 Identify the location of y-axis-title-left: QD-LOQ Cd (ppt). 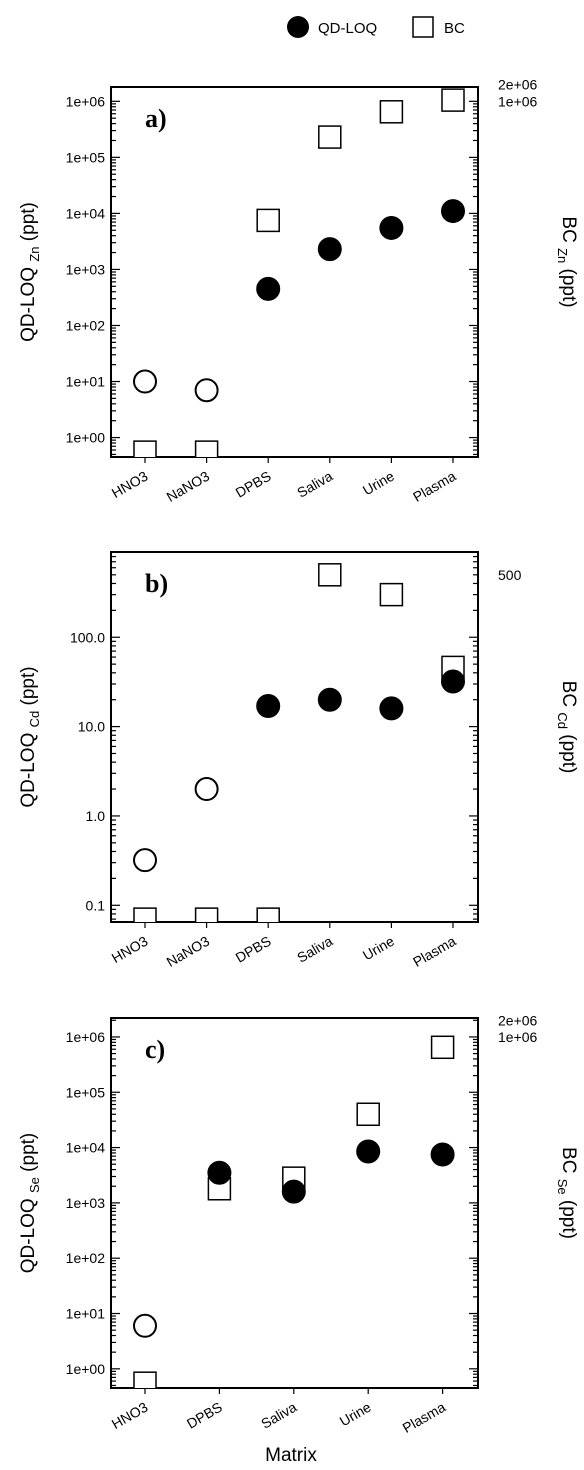
(30, 736).